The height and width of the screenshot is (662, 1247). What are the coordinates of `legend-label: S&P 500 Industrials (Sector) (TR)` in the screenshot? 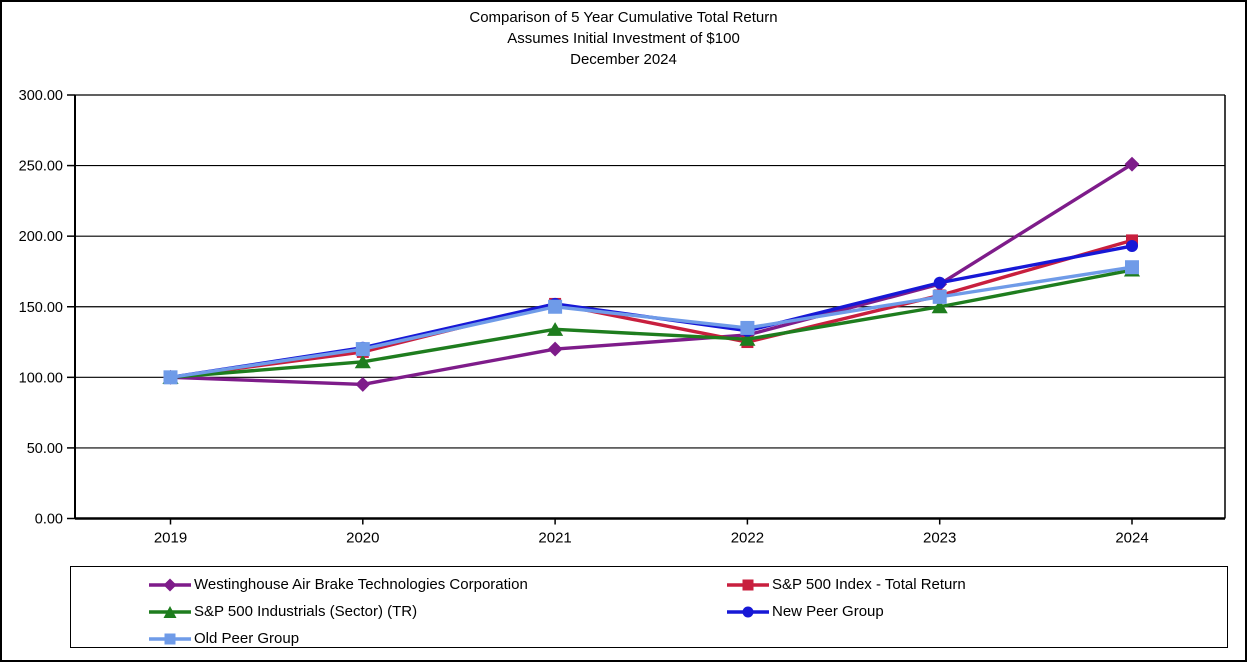 It's located at (306, 611).